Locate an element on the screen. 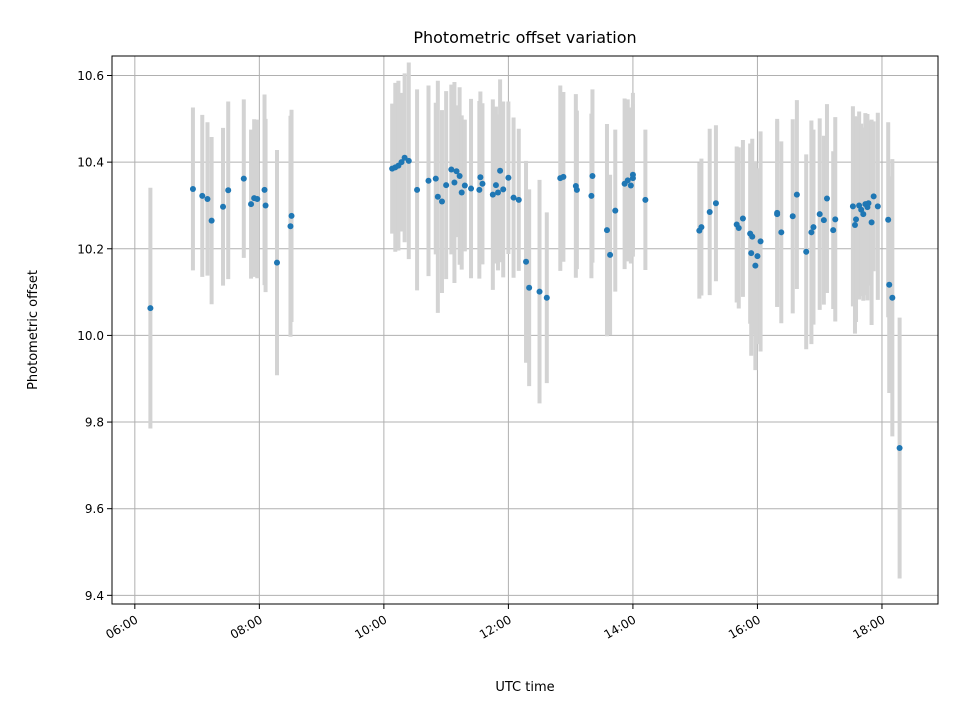  y-tick-label: 10.4 is located at coordinates (90, 163).